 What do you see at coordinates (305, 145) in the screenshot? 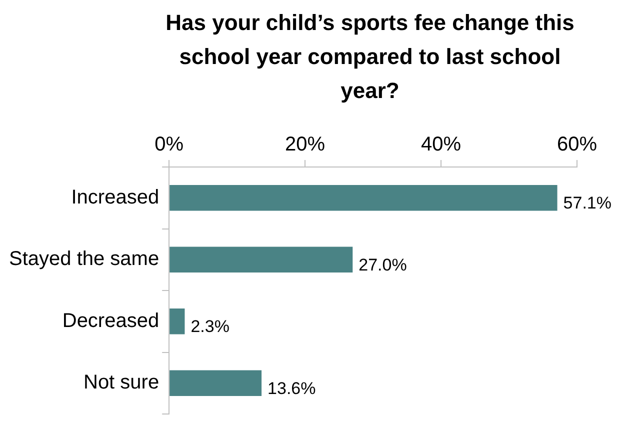
I see `x-tick-label: 20%` at bounding box center [305, 145].